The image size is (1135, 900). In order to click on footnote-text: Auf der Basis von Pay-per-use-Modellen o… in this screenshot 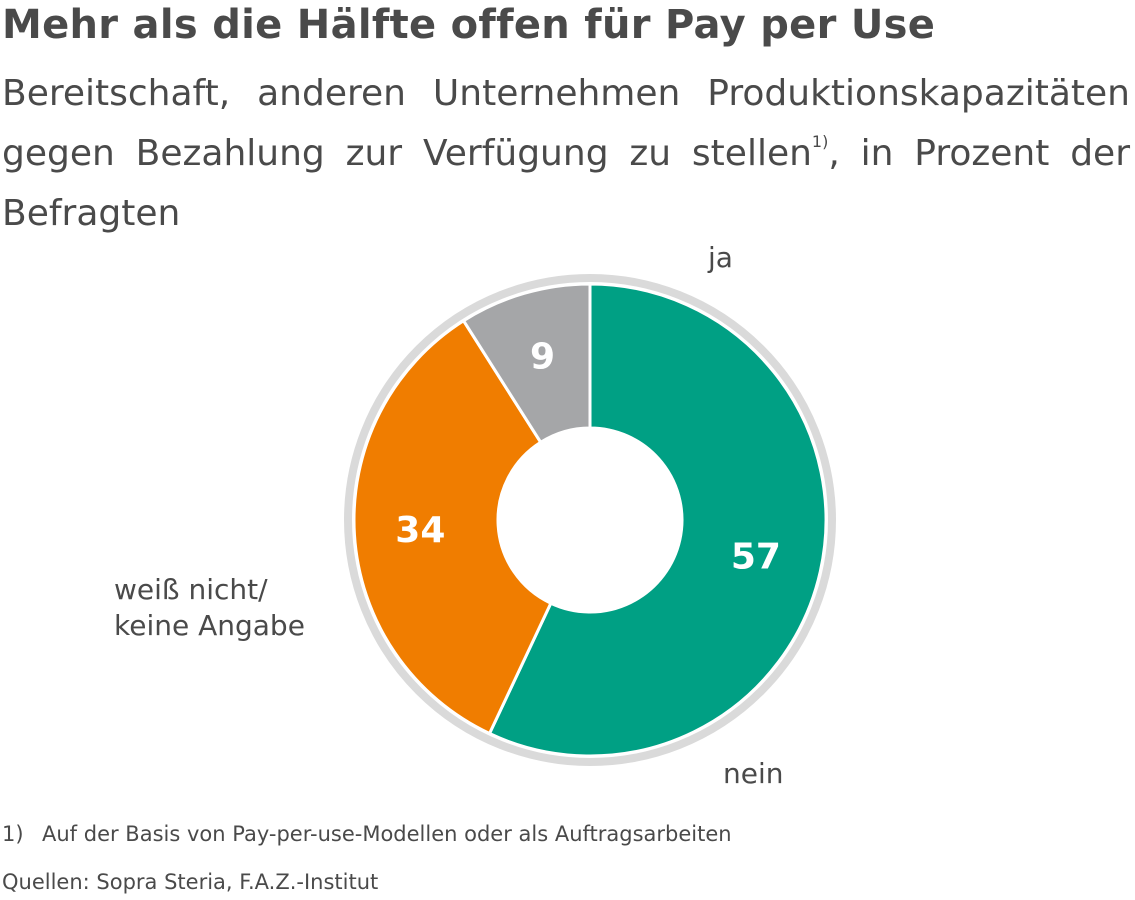, I will do `click(387, 834)`.